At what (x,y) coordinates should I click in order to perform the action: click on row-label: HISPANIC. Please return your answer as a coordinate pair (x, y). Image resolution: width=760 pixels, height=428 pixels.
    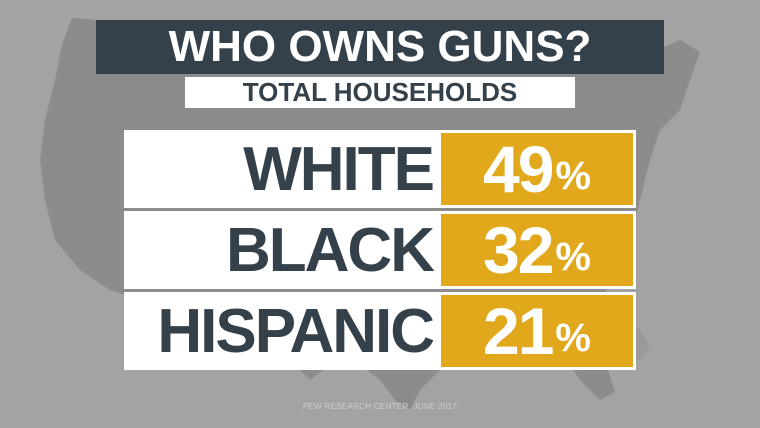
    Looking at the image, I should click on (296, 331).